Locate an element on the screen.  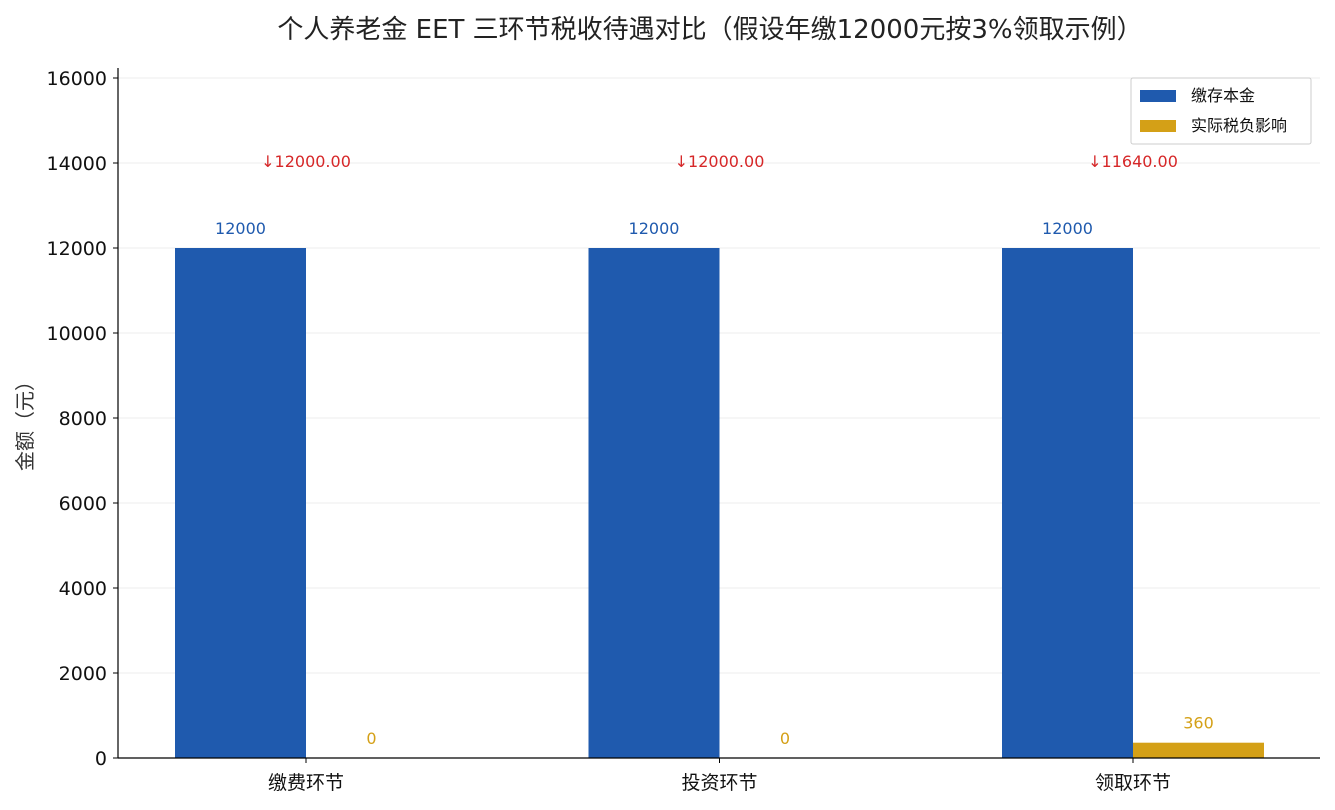
x-tick-label: 投资环节 is located at coordinates (719, 783).